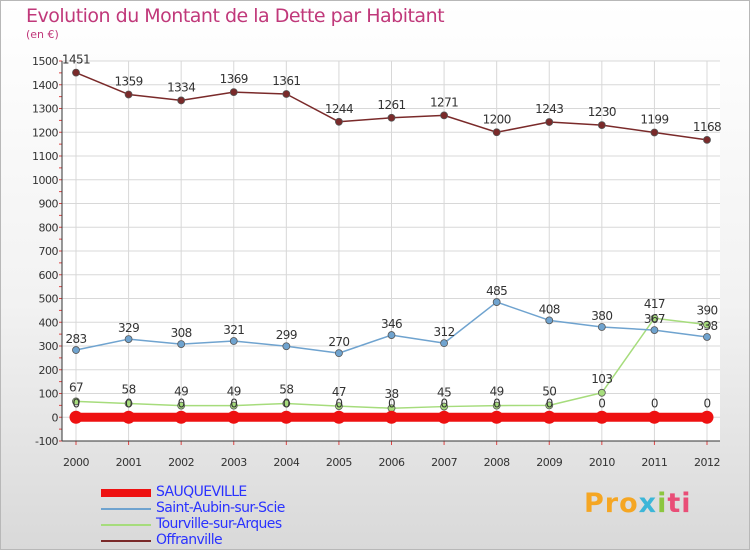 The height and width of the screenshot is (550, 750). I want to click on data-label: 1243, so click(549, 109).